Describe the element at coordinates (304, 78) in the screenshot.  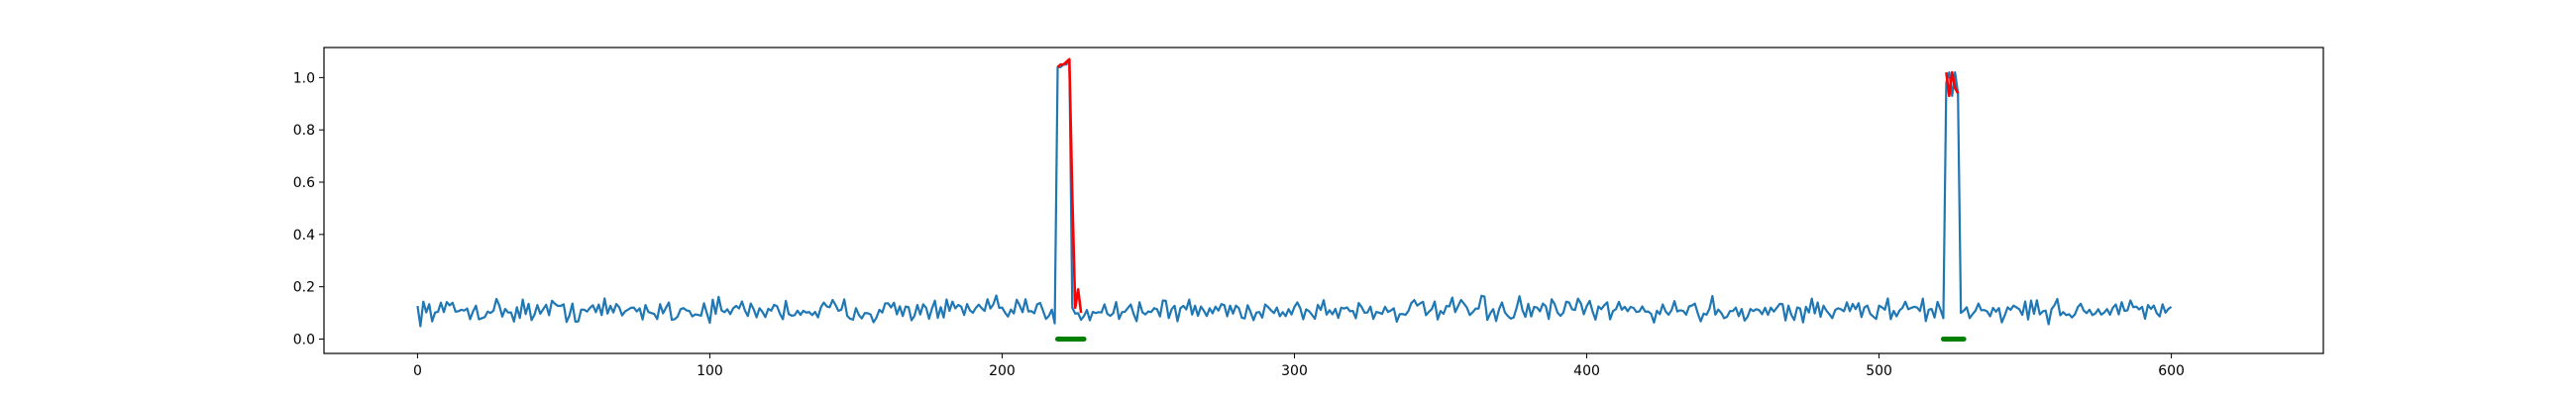
I see `y-tick-label: 1.0` at that location.